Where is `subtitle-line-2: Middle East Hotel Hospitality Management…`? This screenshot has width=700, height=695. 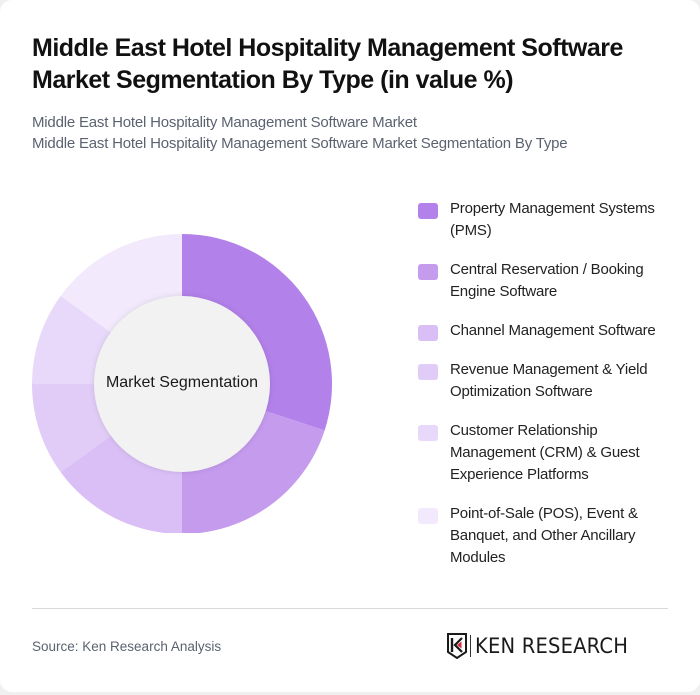
subtitle-line-2: Middle East Hotel Hospitality Management… is located at coordinates (300, 143).